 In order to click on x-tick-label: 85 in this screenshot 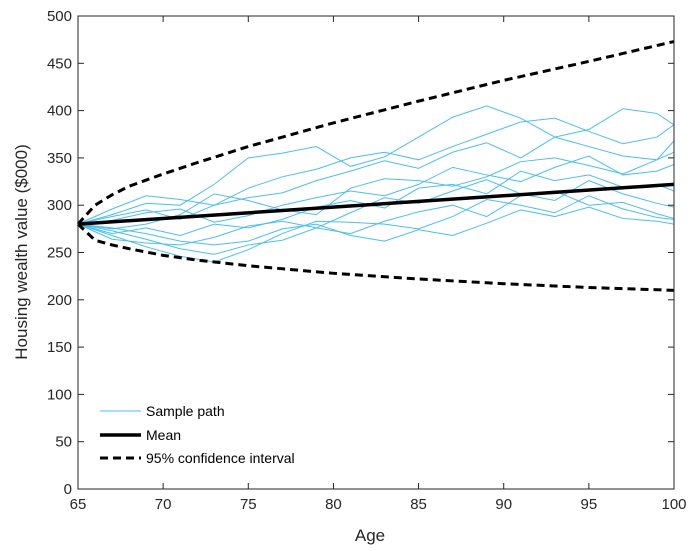, I will do `click(418, 504)`.